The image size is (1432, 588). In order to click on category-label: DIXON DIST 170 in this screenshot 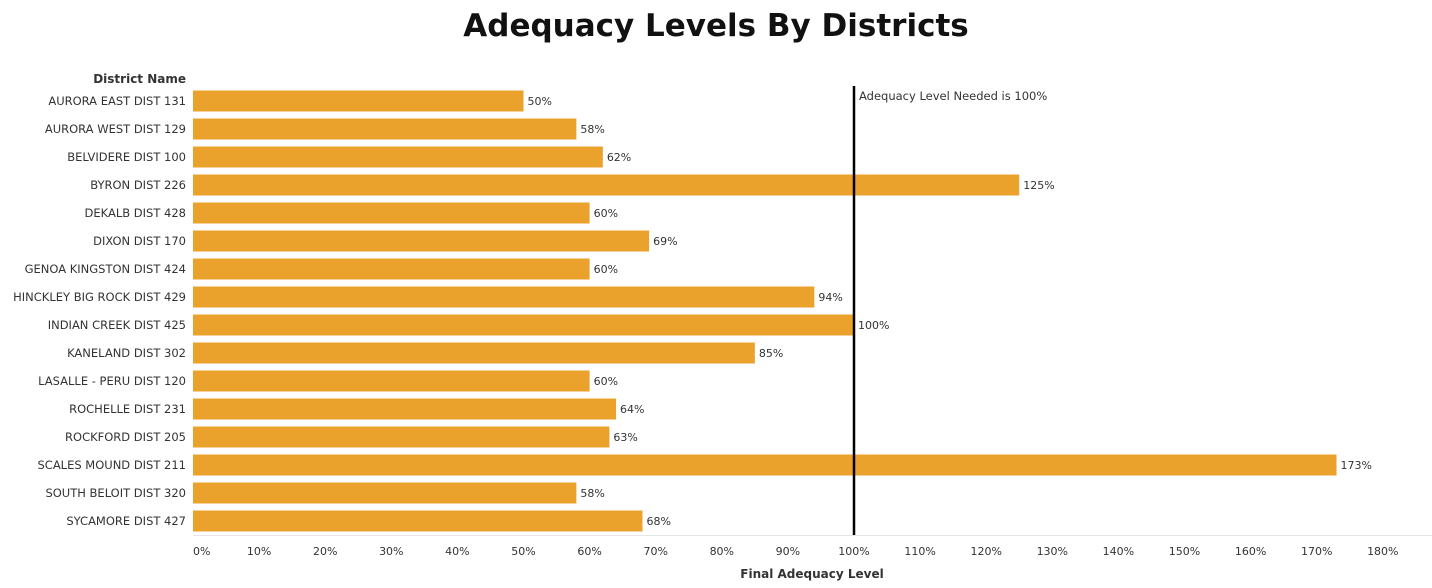, I will do `click(139, 241)`.